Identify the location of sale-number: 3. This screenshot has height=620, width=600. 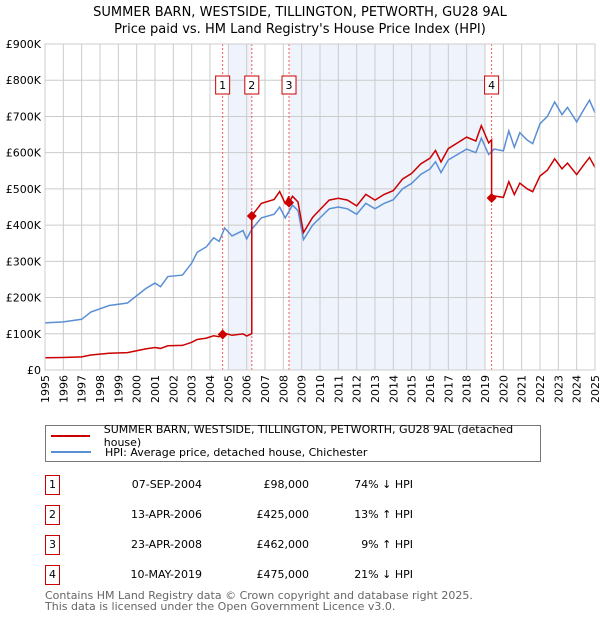
(52, 545).